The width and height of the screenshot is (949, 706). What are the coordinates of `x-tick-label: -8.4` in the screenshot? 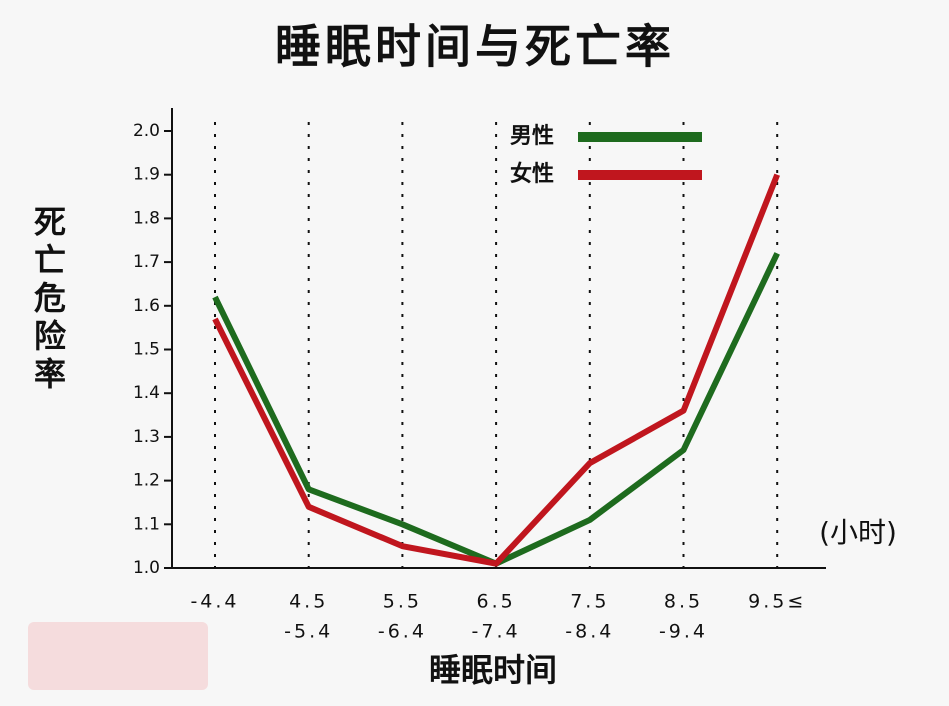 It's located at (589, 632).